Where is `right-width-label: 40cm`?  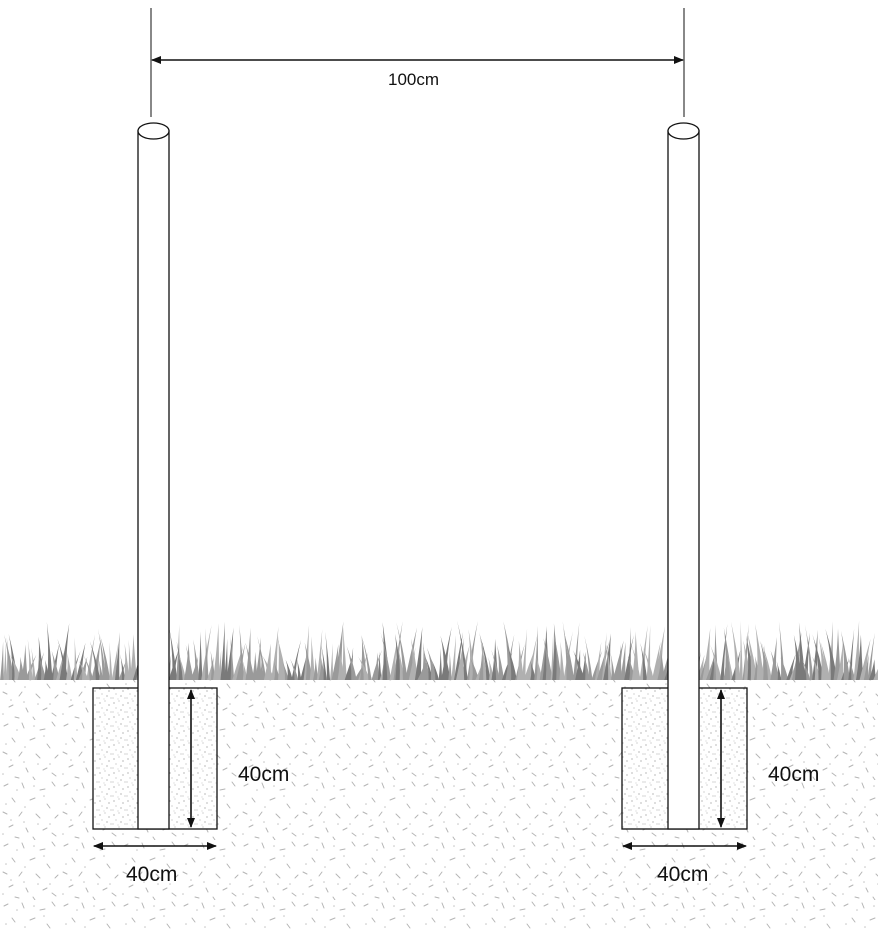 right-width-label: 40cm is located at coordinates (682, 874).